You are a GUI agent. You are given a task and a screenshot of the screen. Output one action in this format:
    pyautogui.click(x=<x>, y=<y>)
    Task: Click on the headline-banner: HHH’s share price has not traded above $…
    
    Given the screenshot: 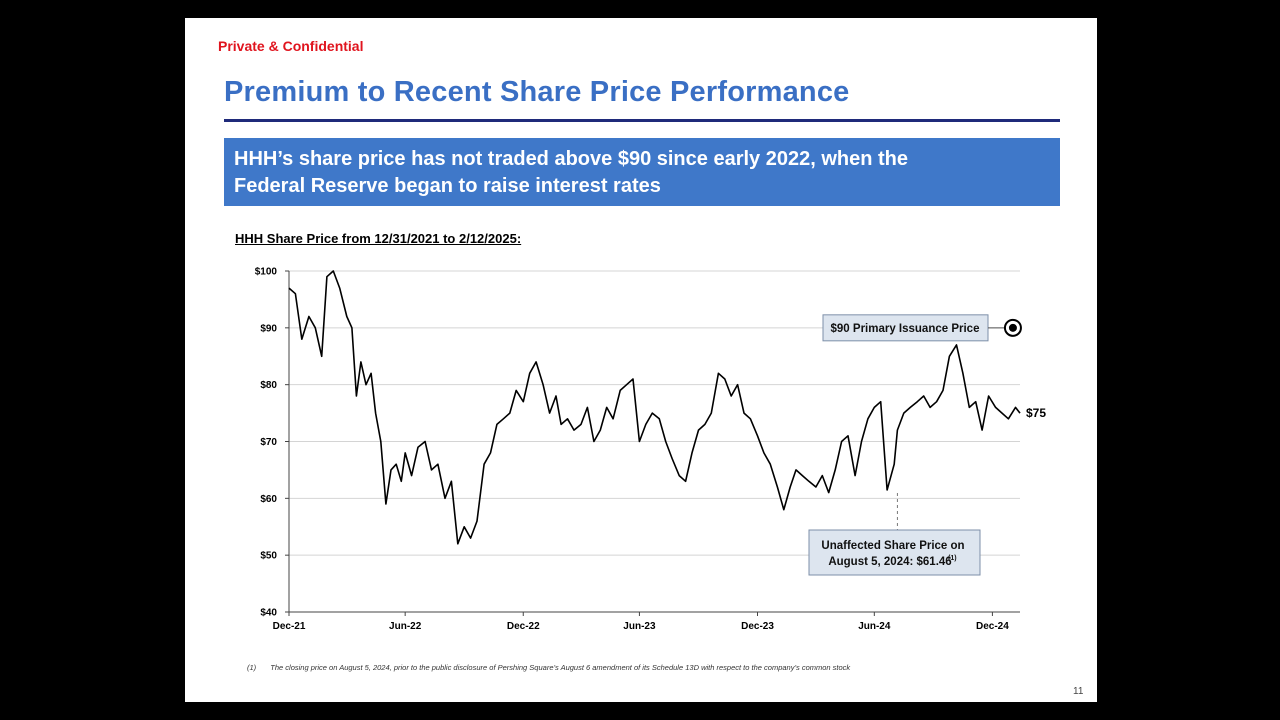 What is the action you would take?
    pyautogui.click(x=642, y=172)
    